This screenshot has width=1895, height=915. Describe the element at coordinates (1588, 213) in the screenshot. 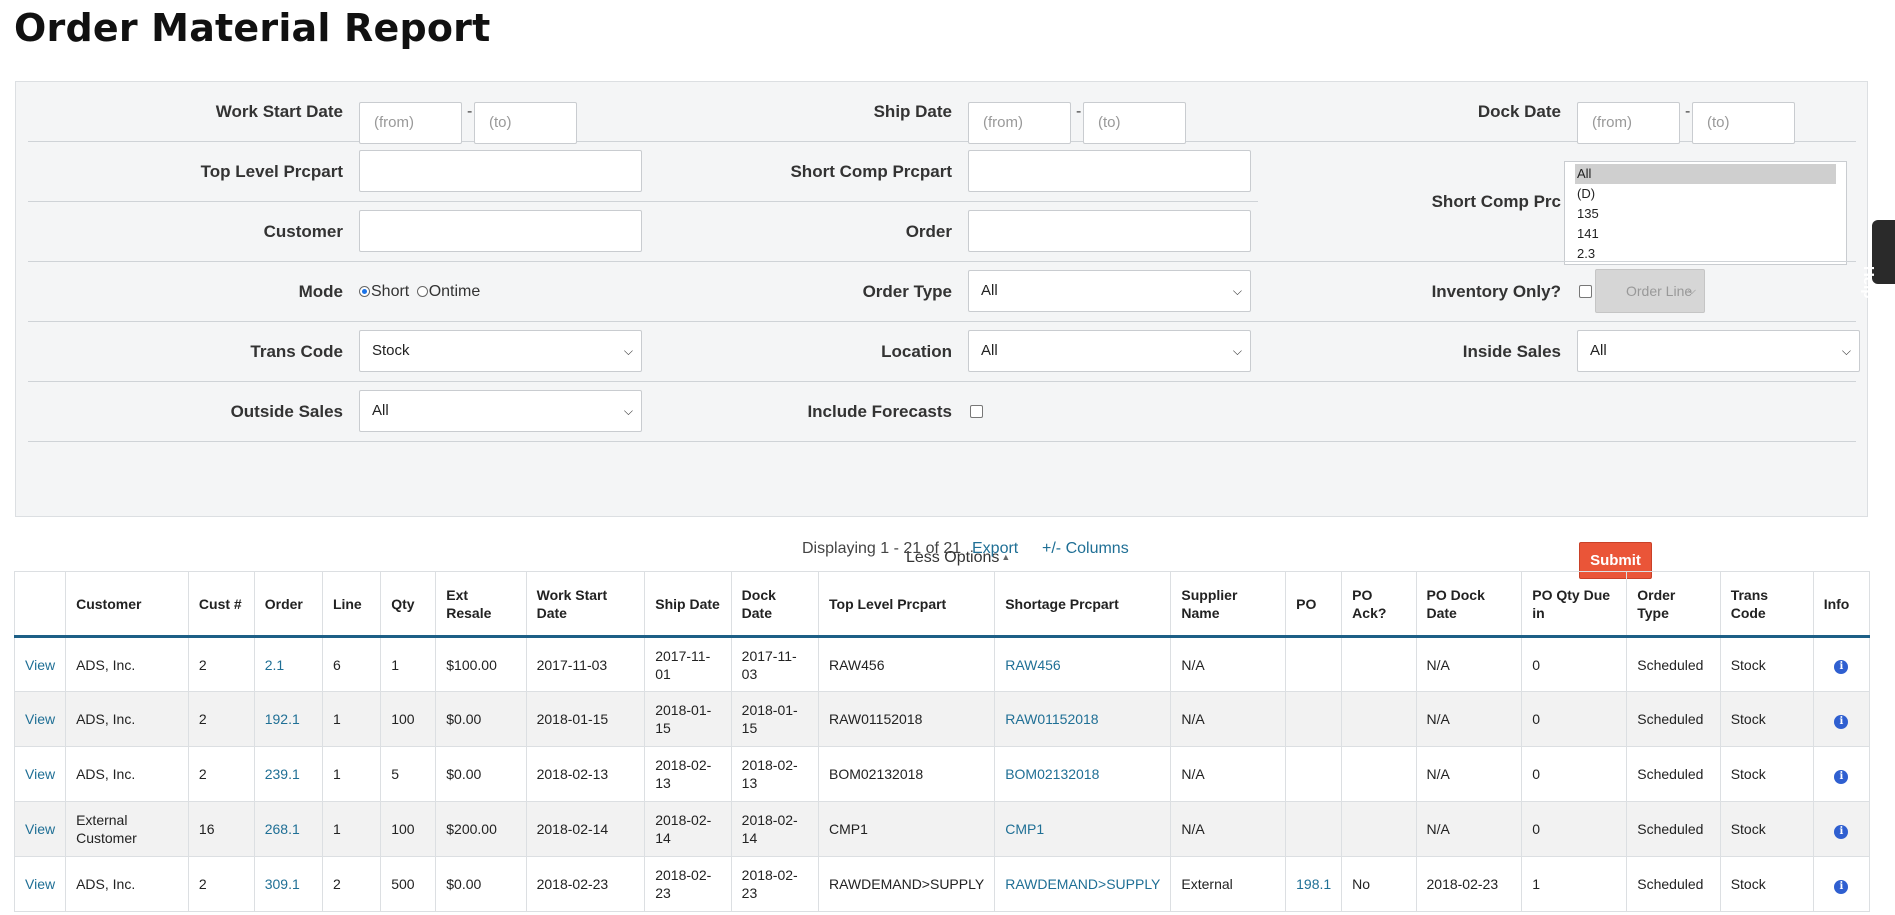

I see `listbox-option: 135` at that location.